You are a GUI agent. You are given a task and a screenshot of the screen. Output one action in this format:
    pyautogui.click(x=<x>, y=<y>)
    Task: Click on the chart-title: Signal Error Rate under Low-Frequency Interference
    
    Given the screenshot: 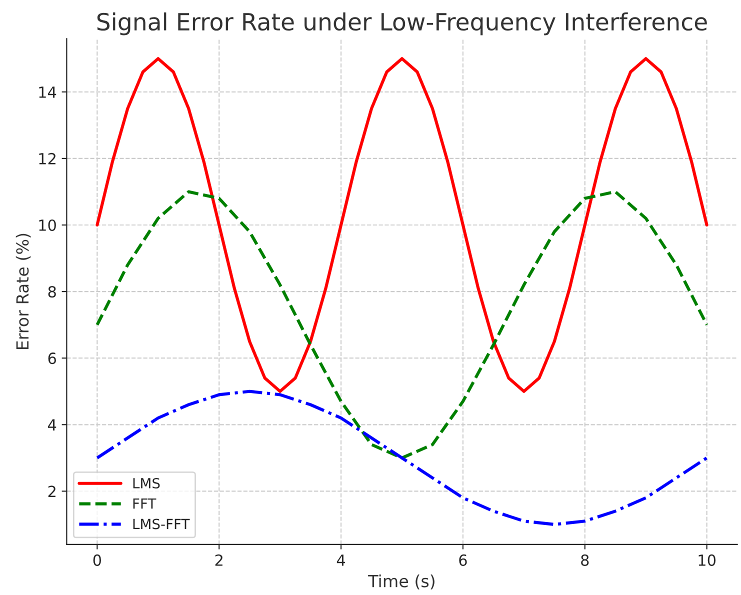 What is the action you would take?
    pyautogui.click(x=402, y=24)
    